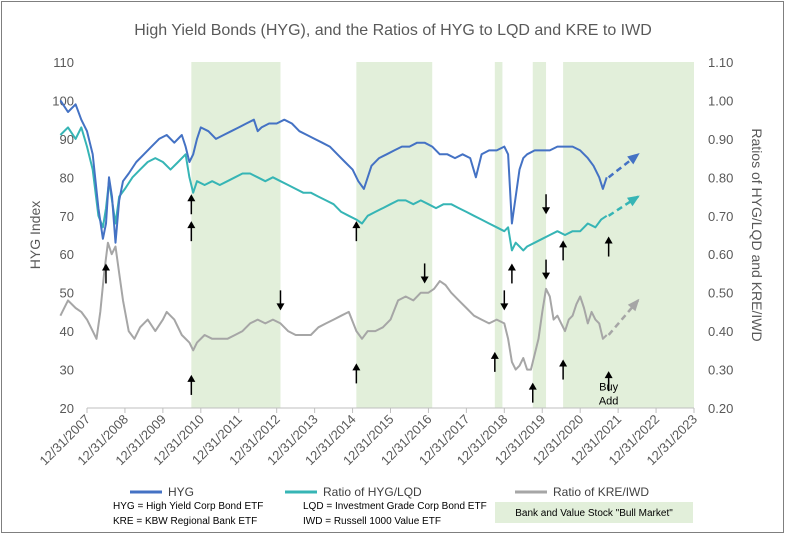 Image resolution: width=787 pixels, height=536 pixels. Describe the element at coordinates (720, 216) in the screenshot. I see `y2-tick-label: 0.70` at that location.